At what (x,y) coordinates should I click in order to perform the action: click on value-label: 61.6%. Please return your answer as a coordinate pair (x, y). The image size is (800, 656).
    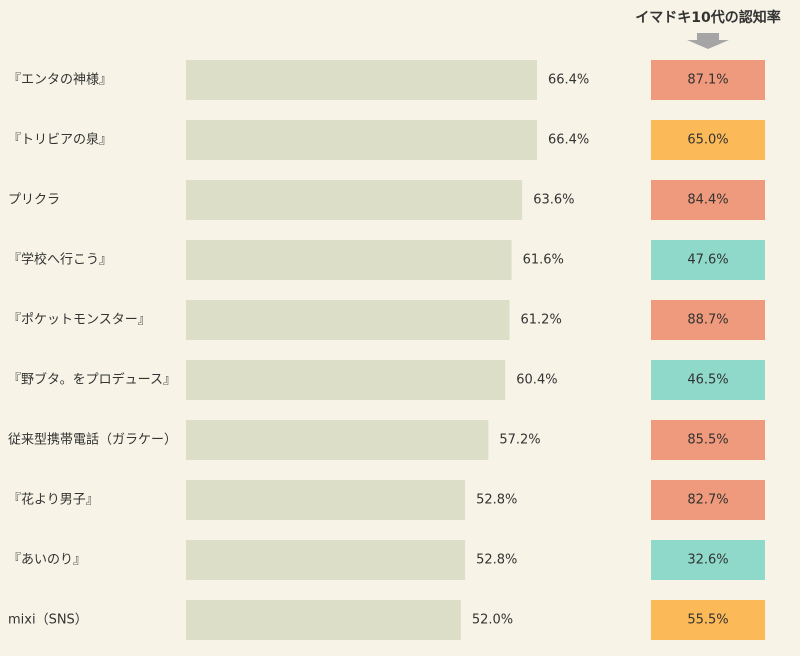
    Looking at the image, I should click on (543, 260).